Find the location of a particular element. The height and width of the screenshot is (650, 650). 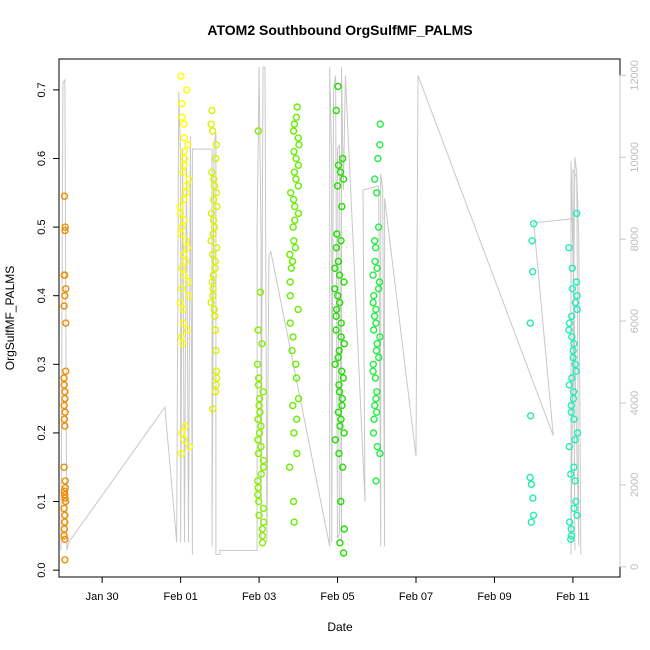

y-tick-label: 0.3 is located at coordinates (42, 364).